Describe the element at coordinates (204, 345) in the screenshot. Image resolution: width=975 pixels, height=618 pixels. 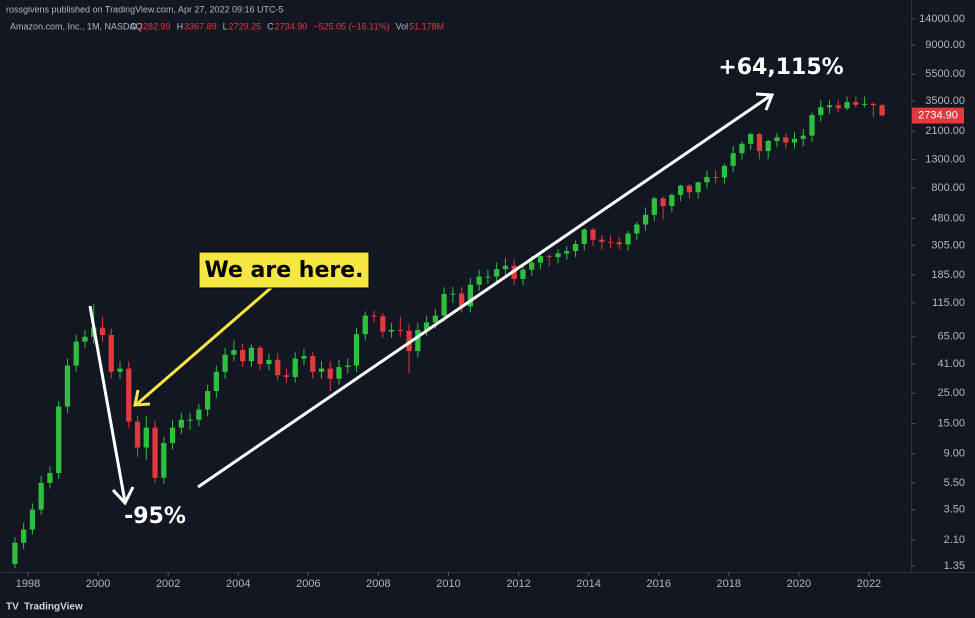
I see `here-arrow-line` at that location.